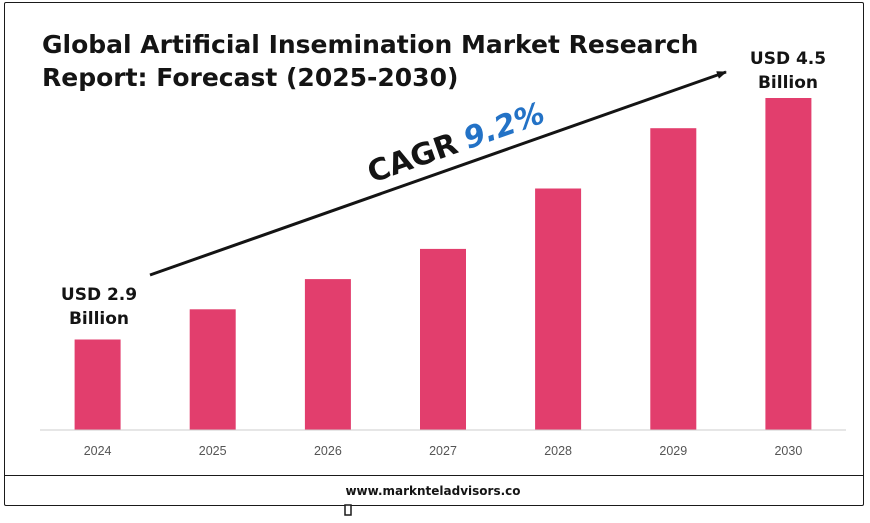 This screenshot has height=523, width=870. I want to click on bar-2027, so click(443, 339).